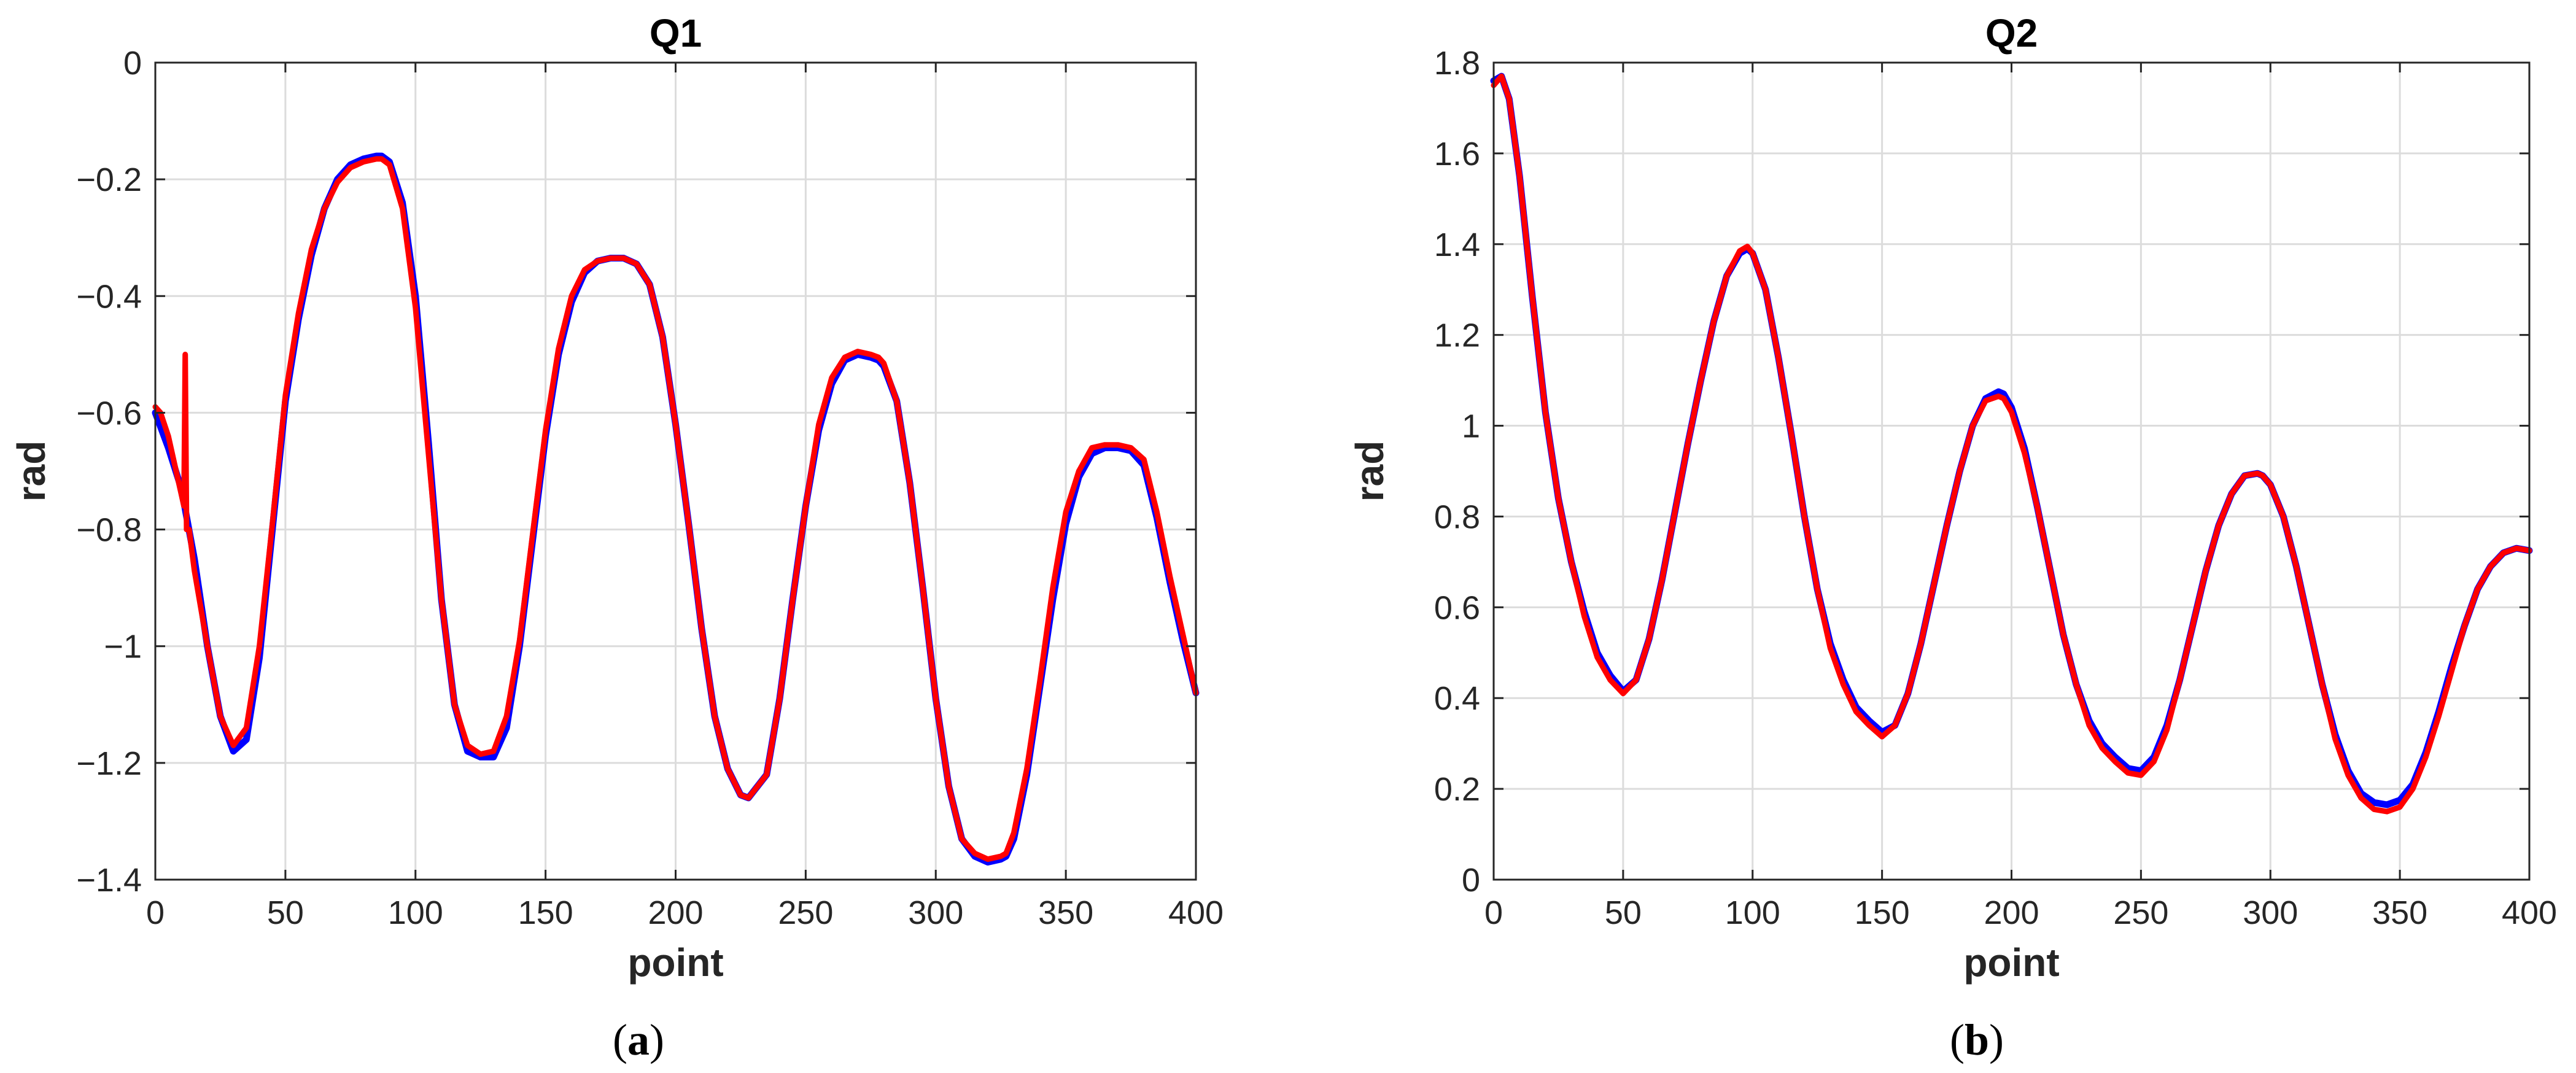 Image resolution: width=2576 pixels, height=1073 pixels. I want to click on chart-a-x-tick-label-3: 150, so click(545, 912).